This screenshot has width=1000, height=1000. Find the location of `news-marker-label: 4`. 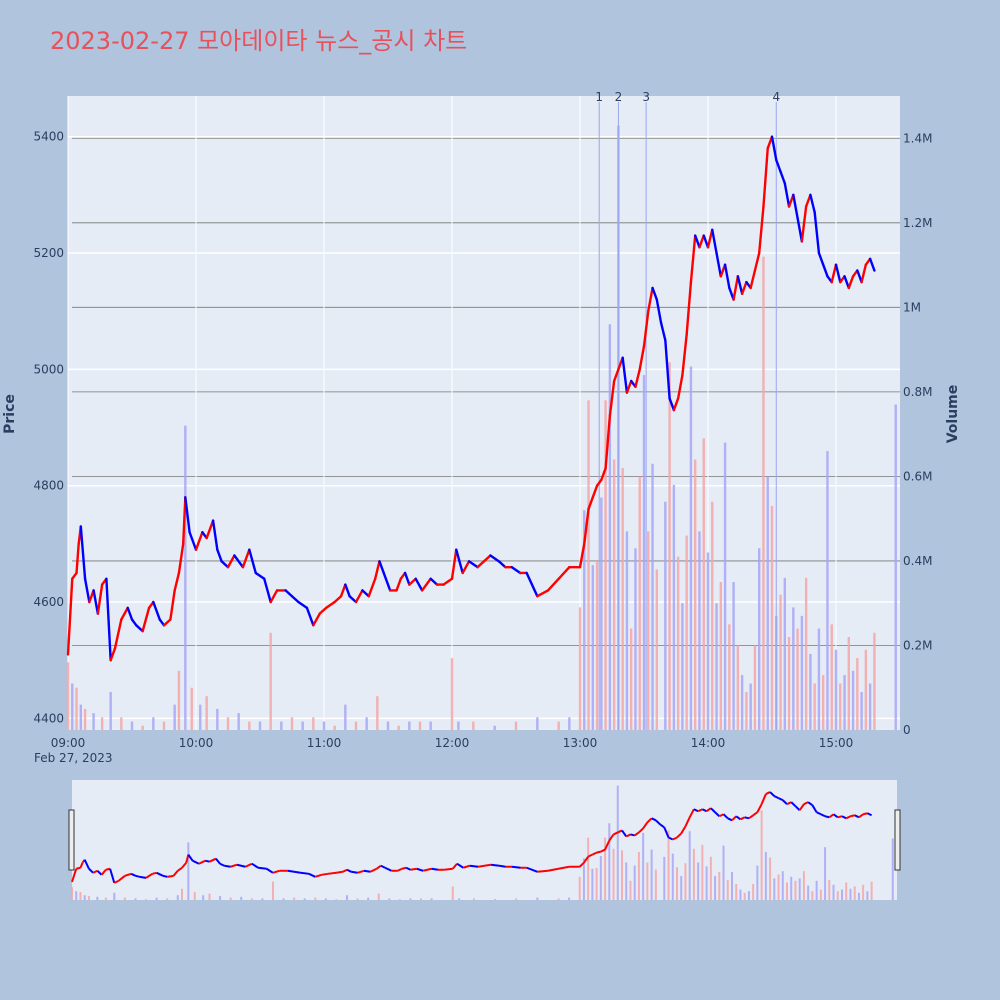

news-marker-label: 4 is located at coordinates (776, 97).